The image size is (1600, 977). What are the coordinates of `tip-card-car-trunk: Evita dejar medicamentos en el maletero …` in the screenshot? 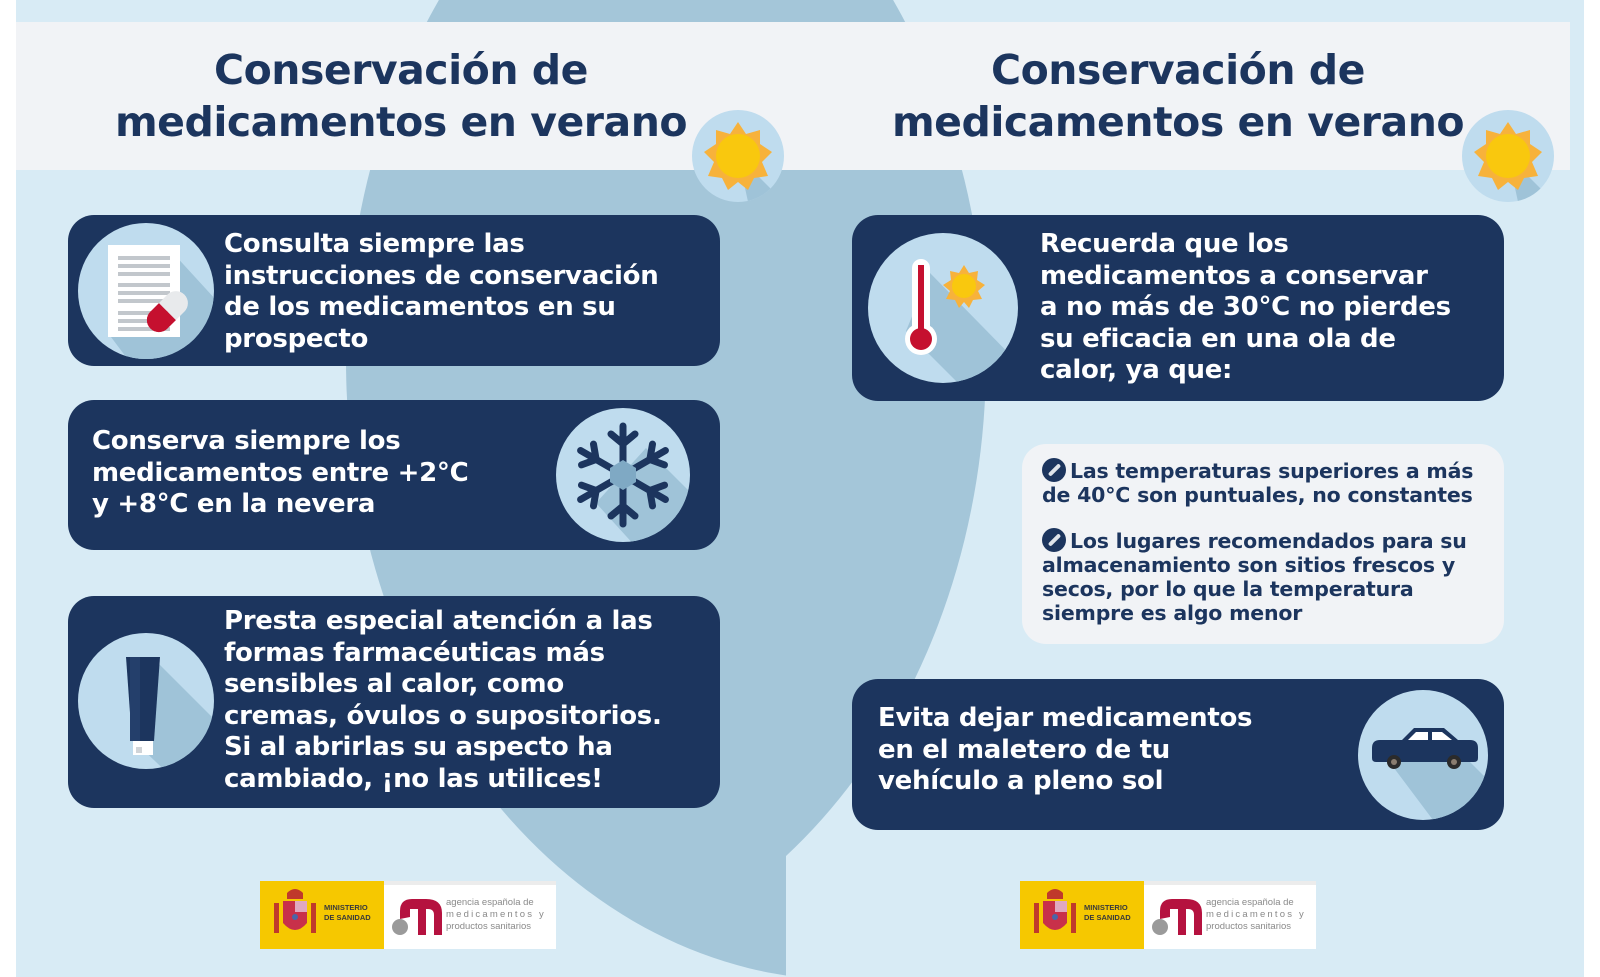 It's located at (1178, 754).